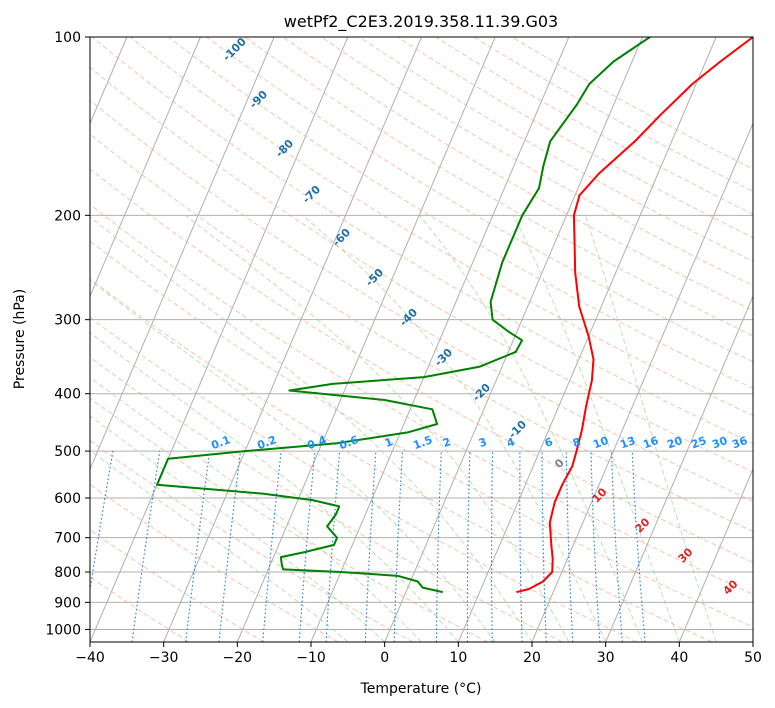 This screenshot has width=775, height=708. What do you see at coordinates (238, 658) in the screenshot?
I see `x-tick-label: −20` at bounding box center [238, 658].